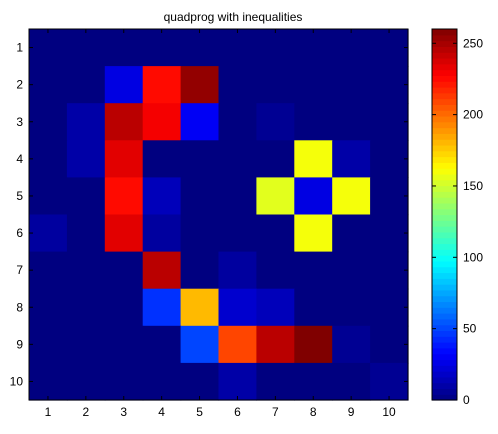  I want to click on heatmap-cell-r6-c9, so click(351, 233).